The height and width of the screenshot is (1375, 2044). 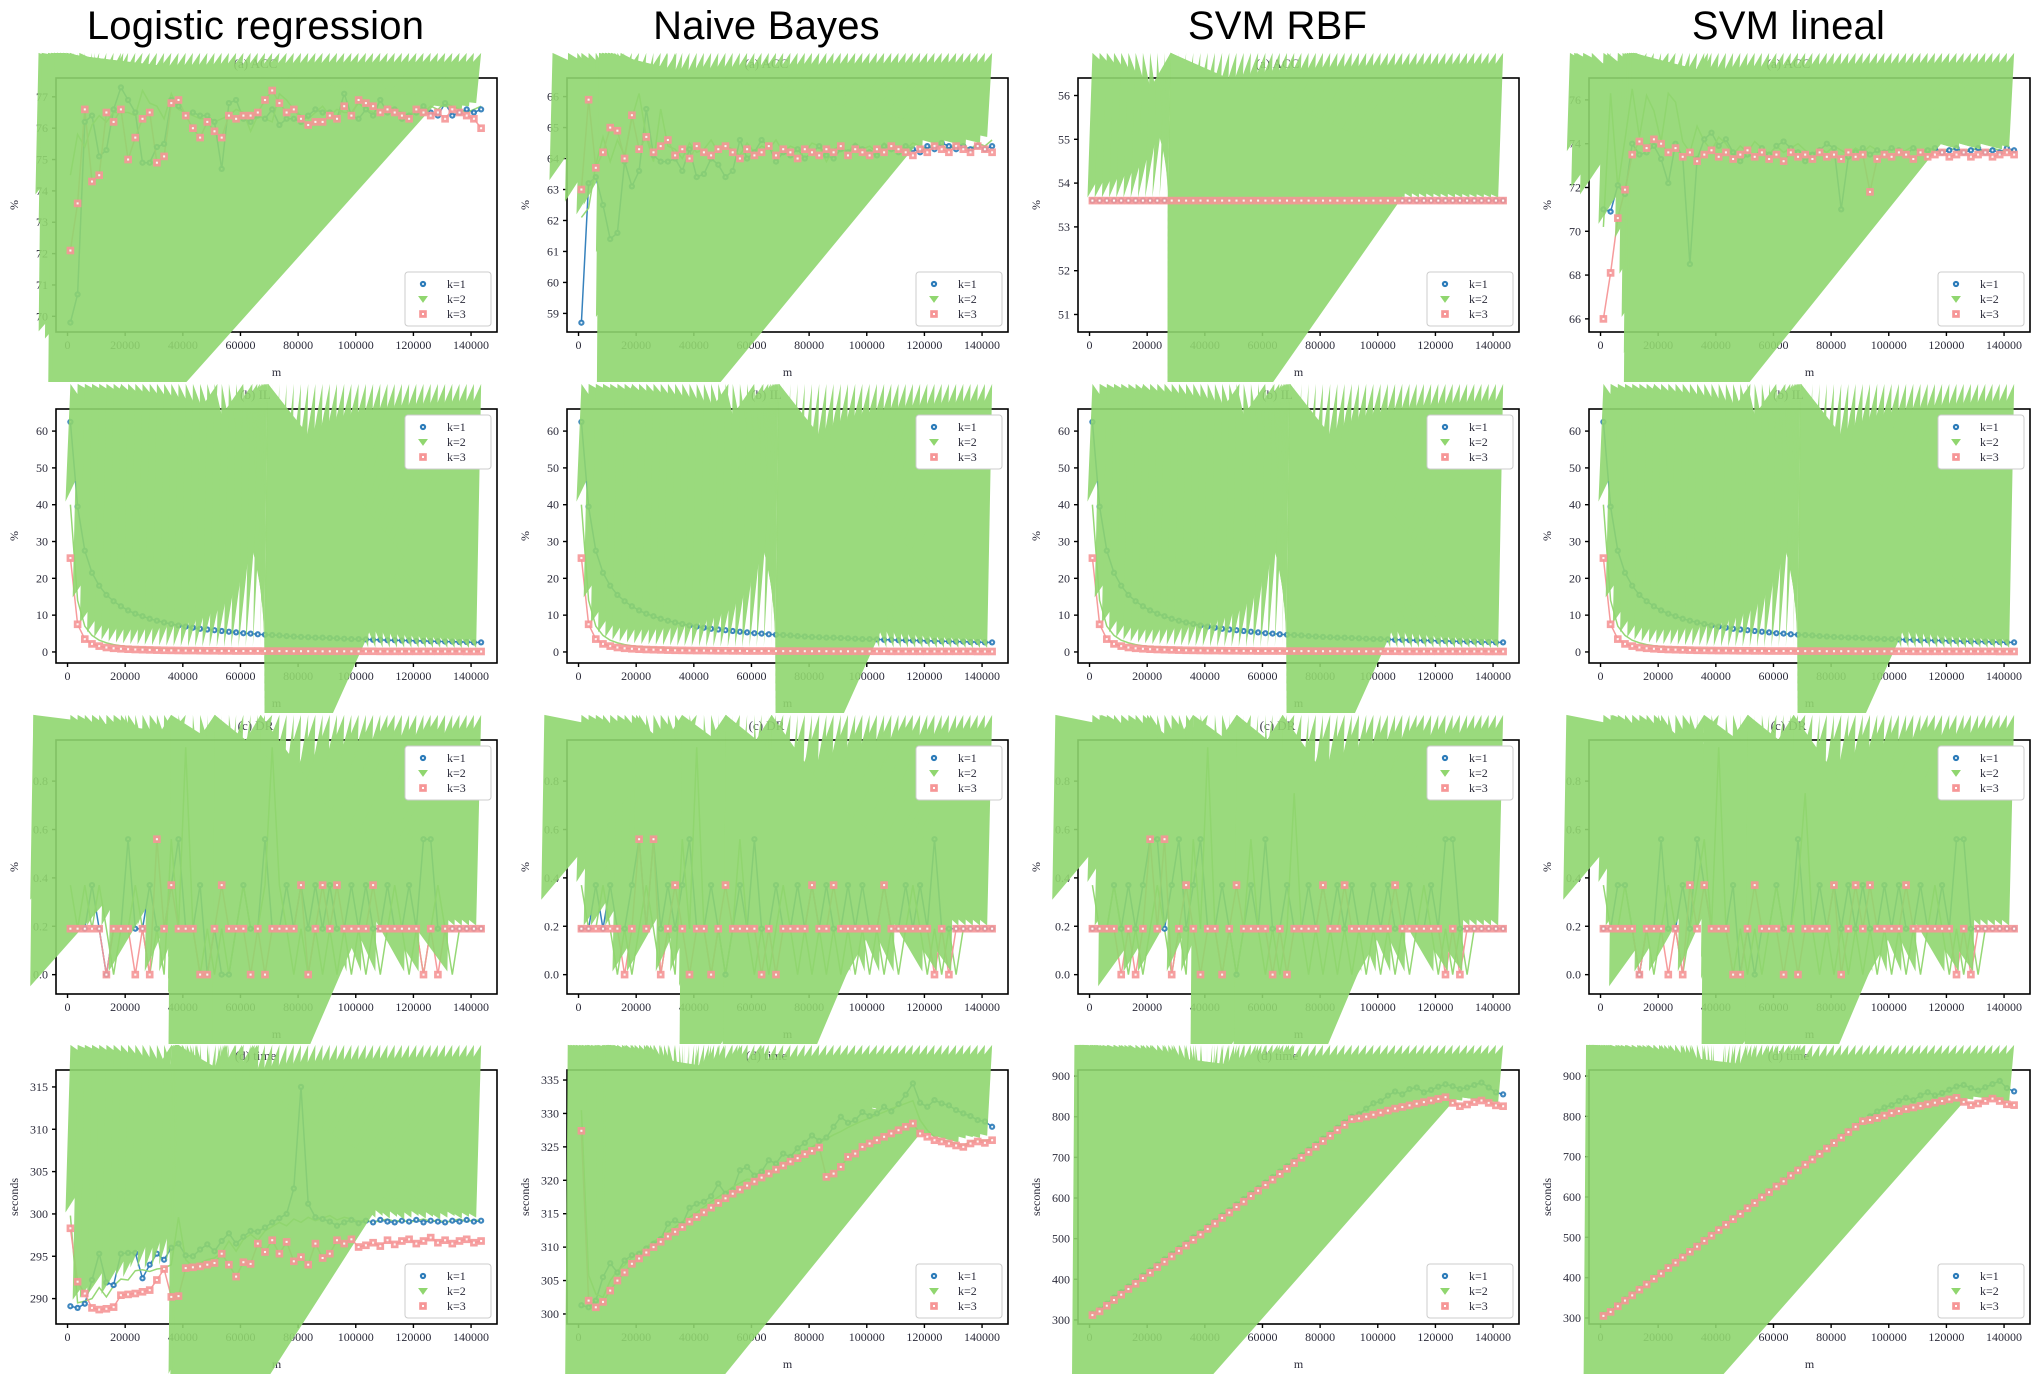 What do you see at coordinates (1061, 1158) in the screenshot?
I see `svg-text: 700` at bounding box center [1061, 1158].